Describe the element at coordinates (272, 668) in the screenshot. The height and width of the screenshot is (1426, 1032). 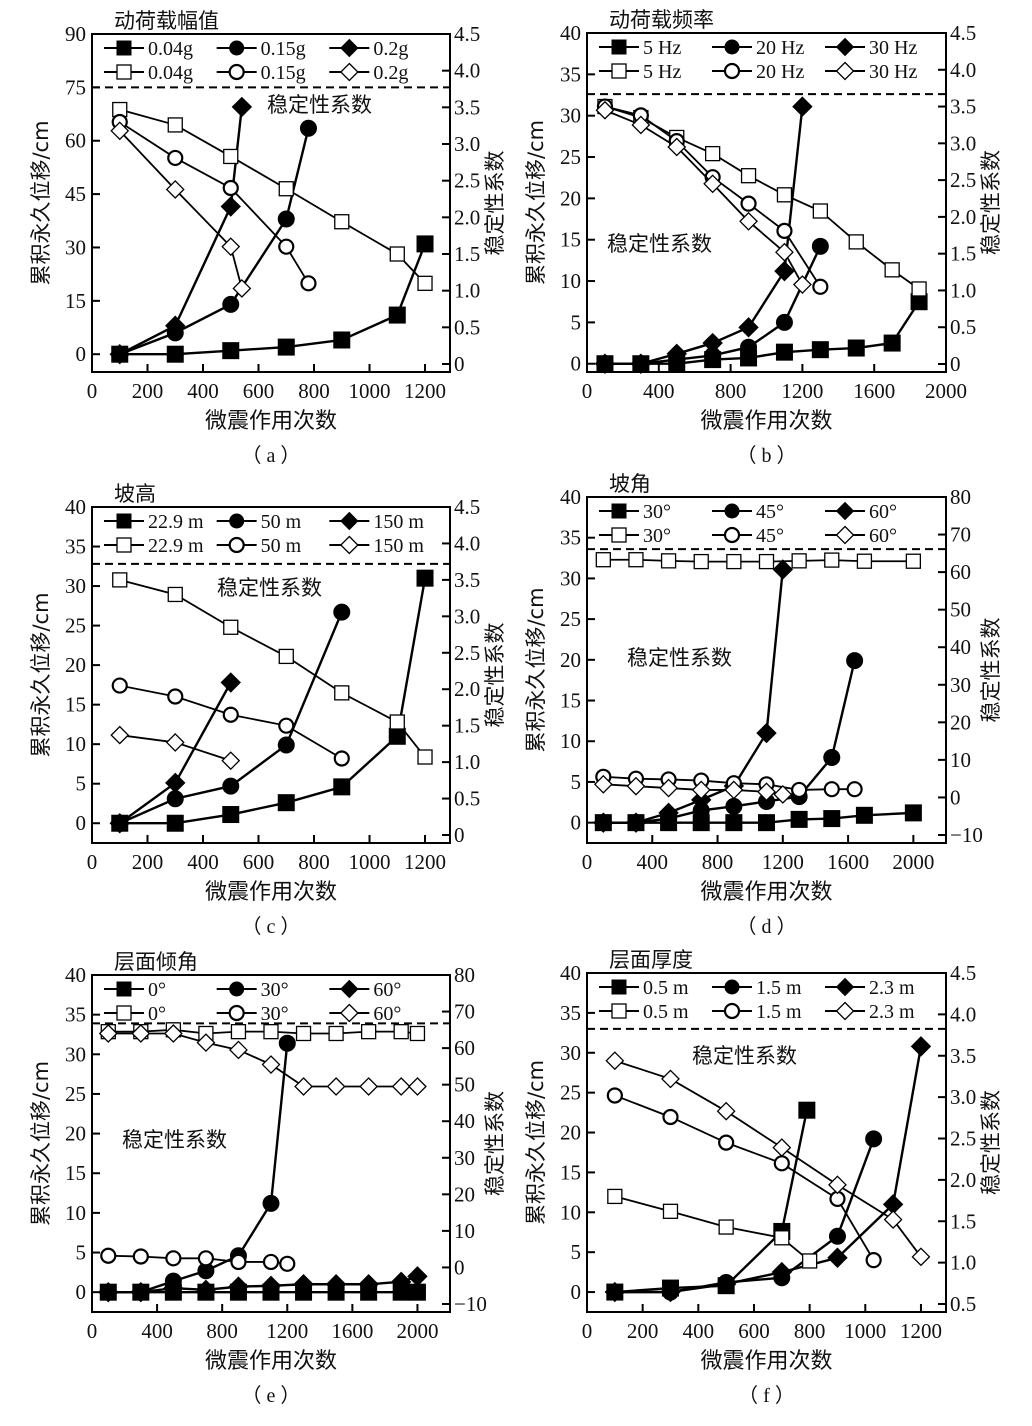
I see `series-stability-22.9m` at that location.